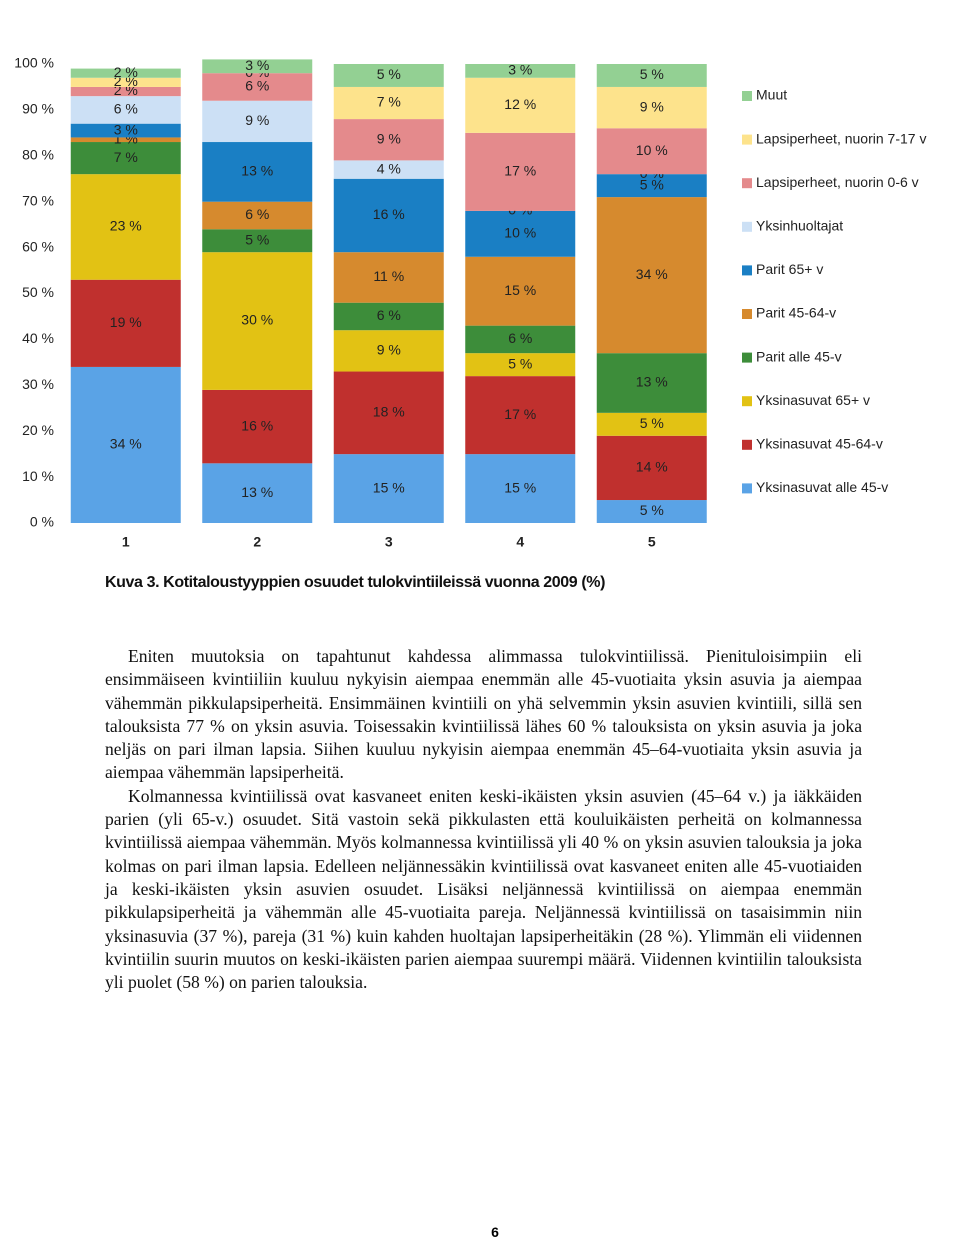  Describe the element at coordinates (38, 109) in the screenshot. I see `y-tick-label: 90 %` at that location.